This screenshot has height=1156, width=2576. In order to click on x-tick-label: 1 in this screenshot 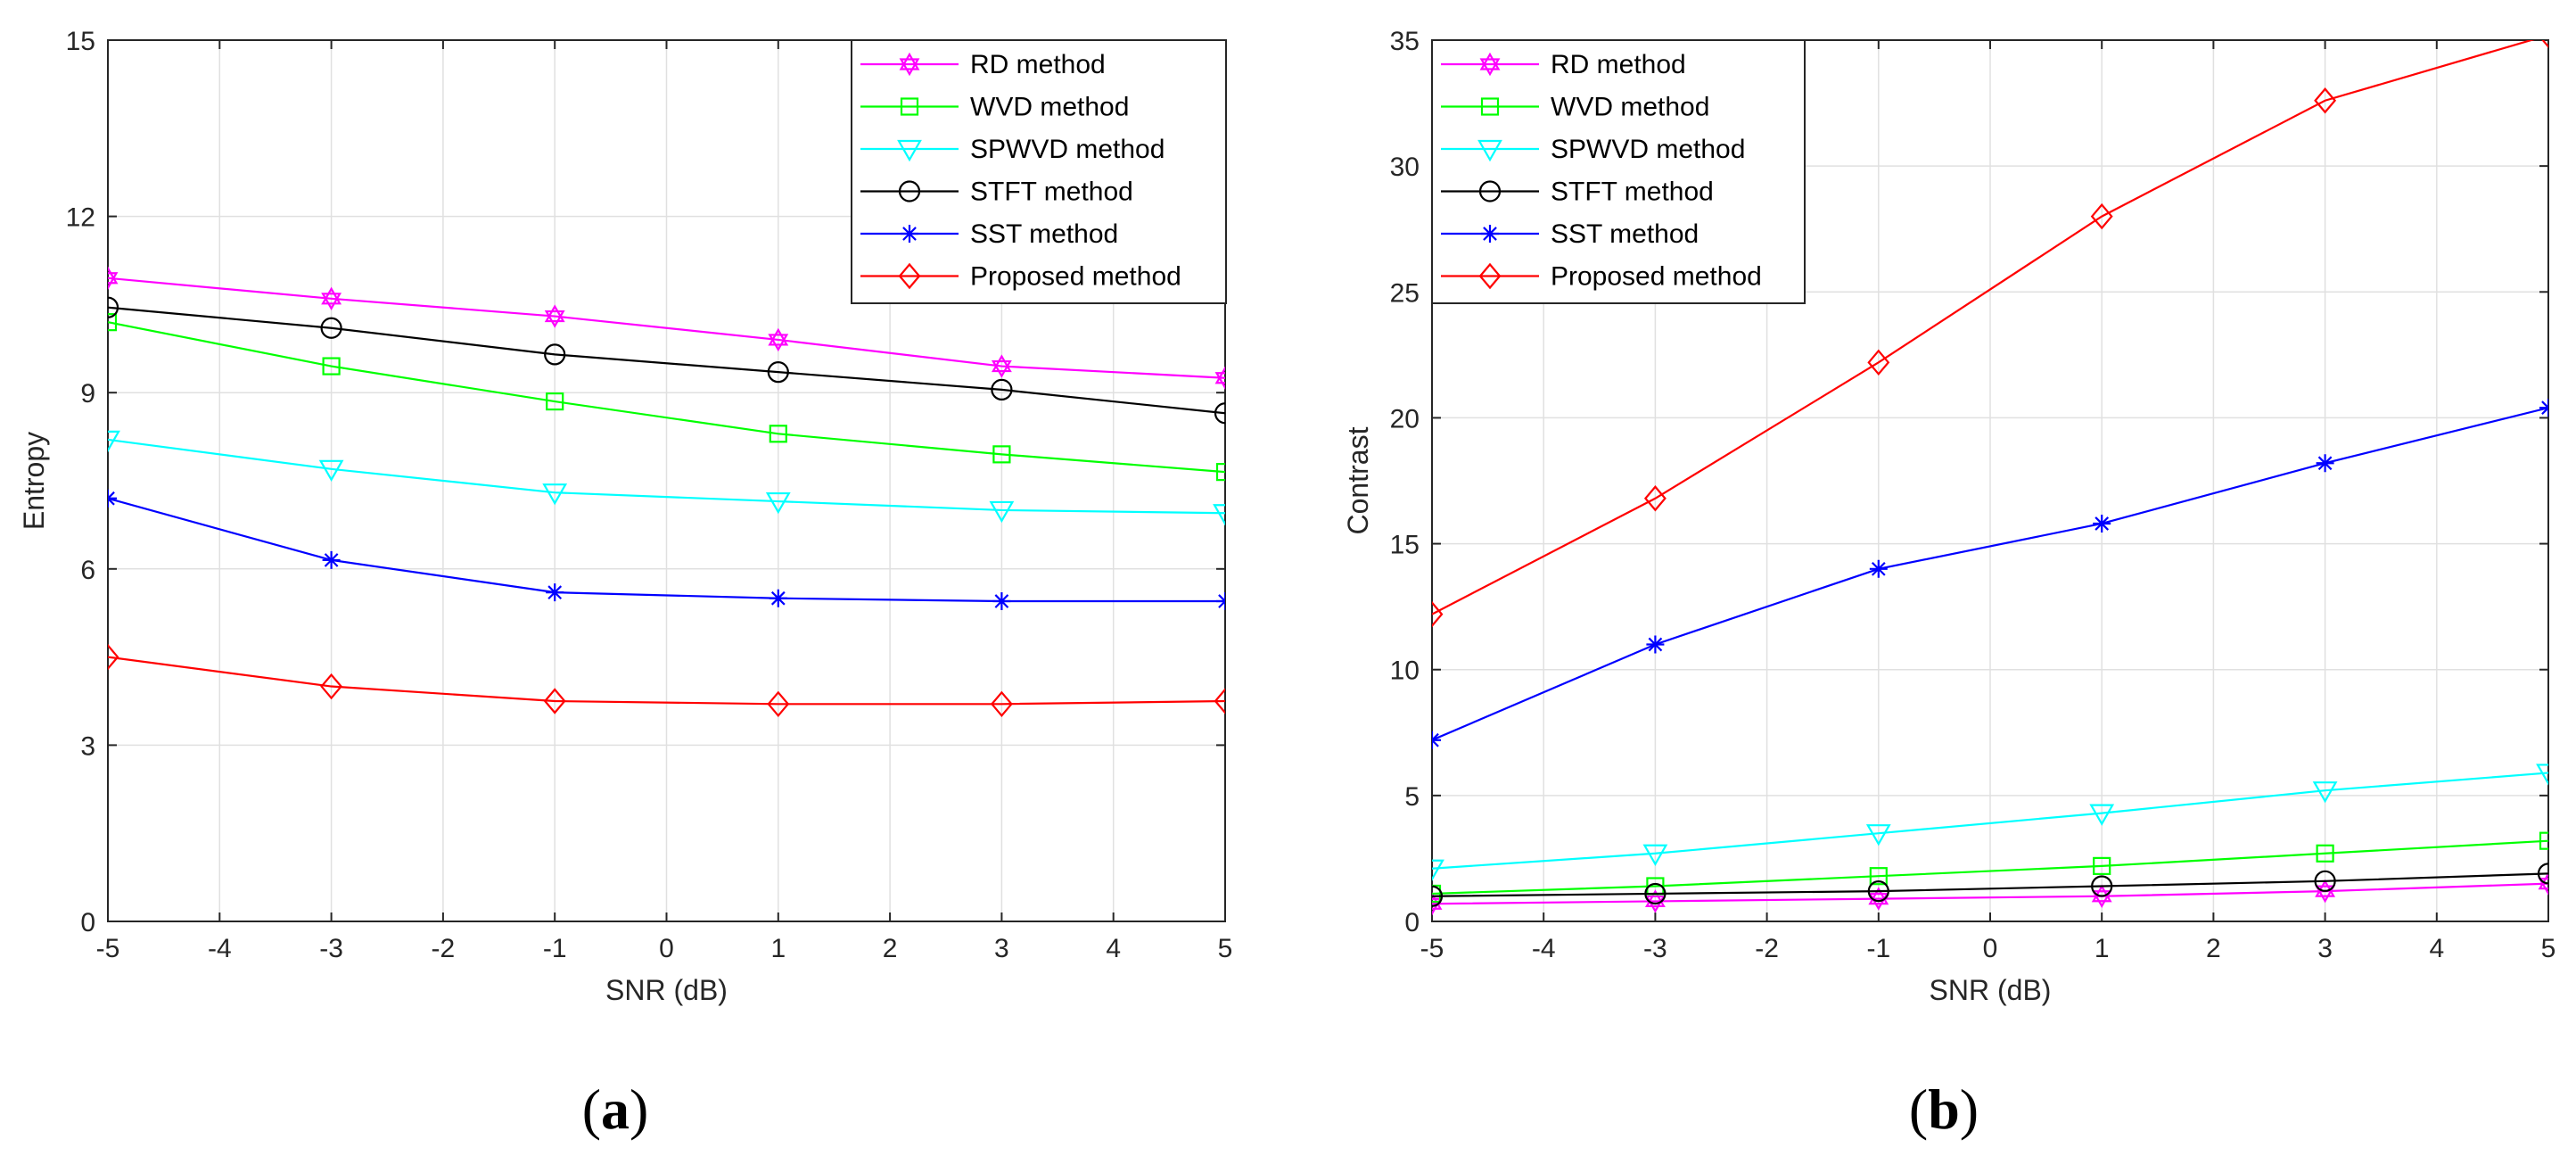, I will do `click(778, 948)`.